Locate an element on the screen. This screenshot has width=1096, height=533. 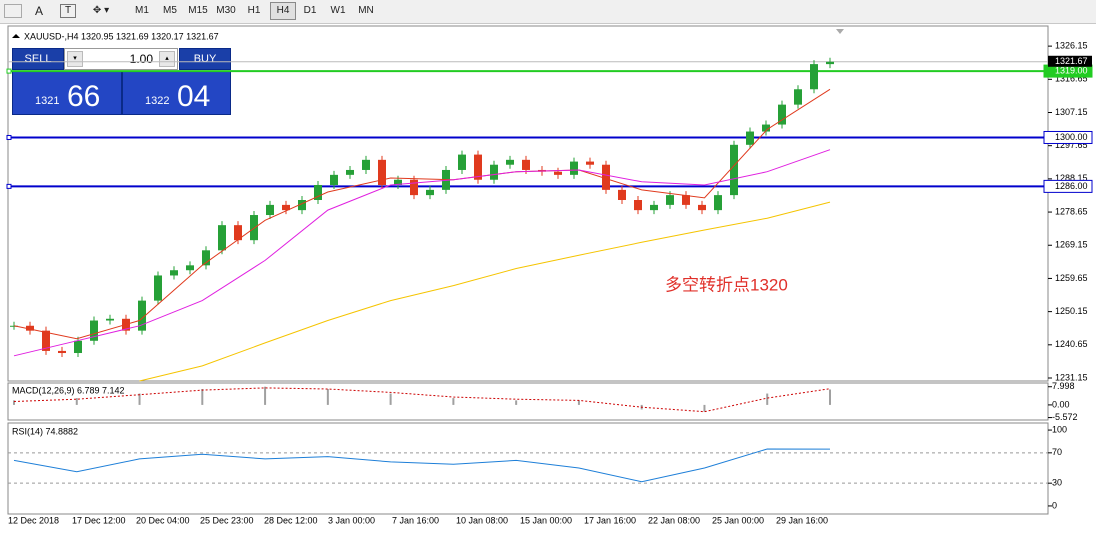
timeframe-button: D1 is located at coordinates (310, 10).